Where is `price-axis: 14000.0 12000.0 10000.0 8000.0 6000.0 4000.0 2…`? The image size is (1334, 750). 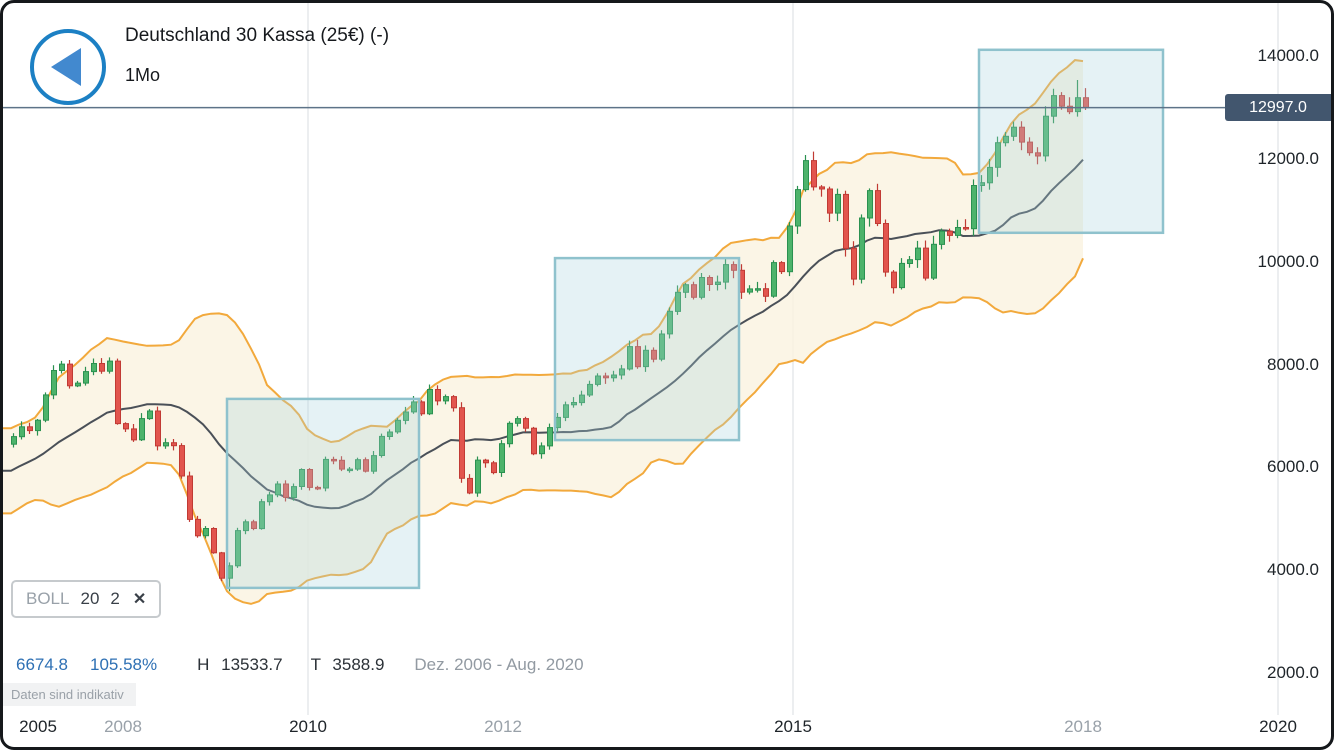
price-axis: 14000.0 12000.0 10000.0 8000.0 6000.0 4000.0 2… is located at coordinates (1273, 359).